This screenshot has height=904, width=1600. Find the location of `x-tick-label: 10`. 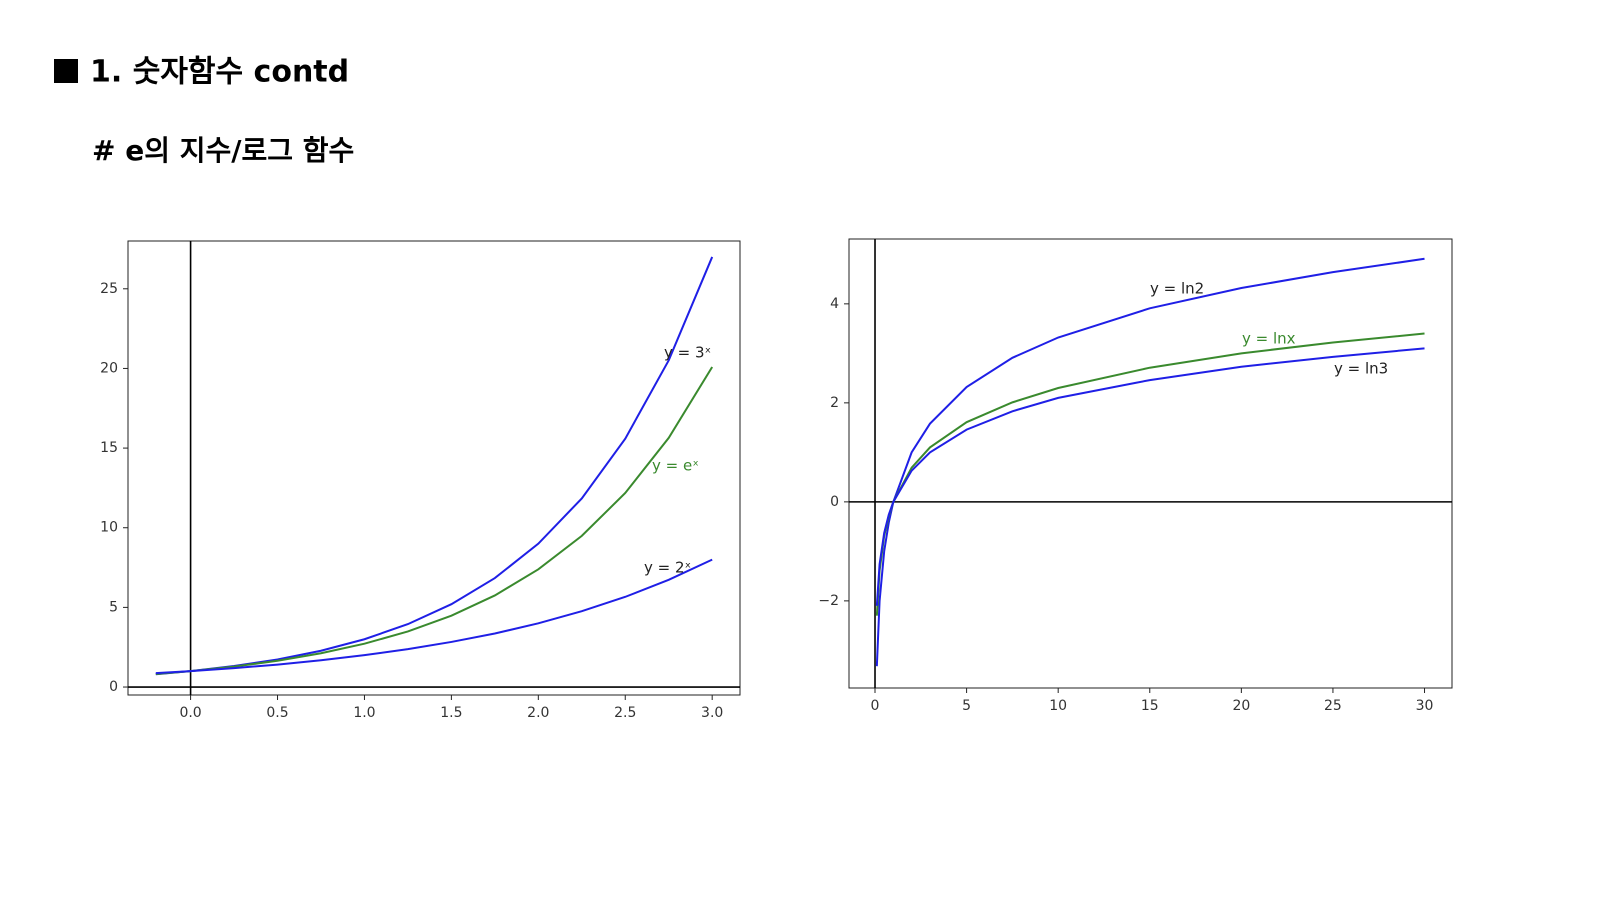

x-tick-label: 10 is located at coordinates (1058, 706).